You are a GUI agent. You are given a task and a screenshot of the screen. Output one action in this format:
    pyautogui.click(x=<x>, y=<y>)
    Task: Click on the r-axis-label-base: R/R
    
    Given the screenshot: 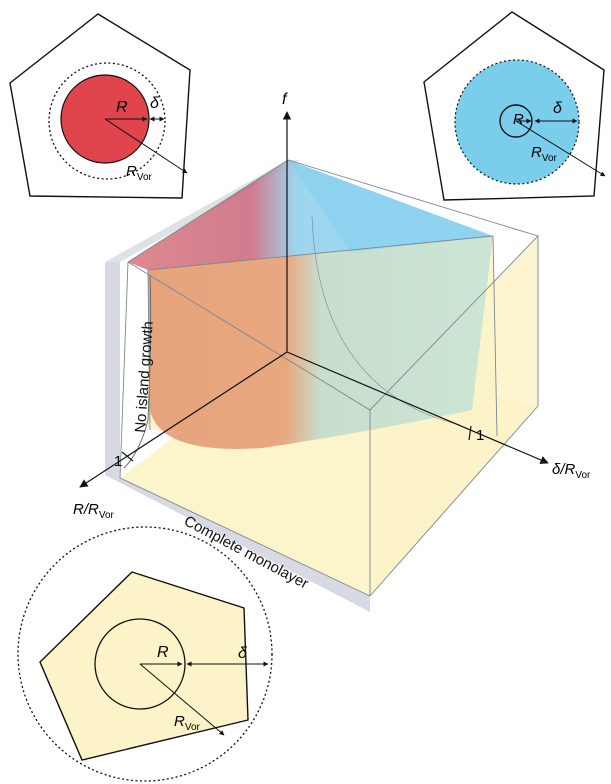 What is the action you would take?
    pyautogui.click(x=86, y=509)
    